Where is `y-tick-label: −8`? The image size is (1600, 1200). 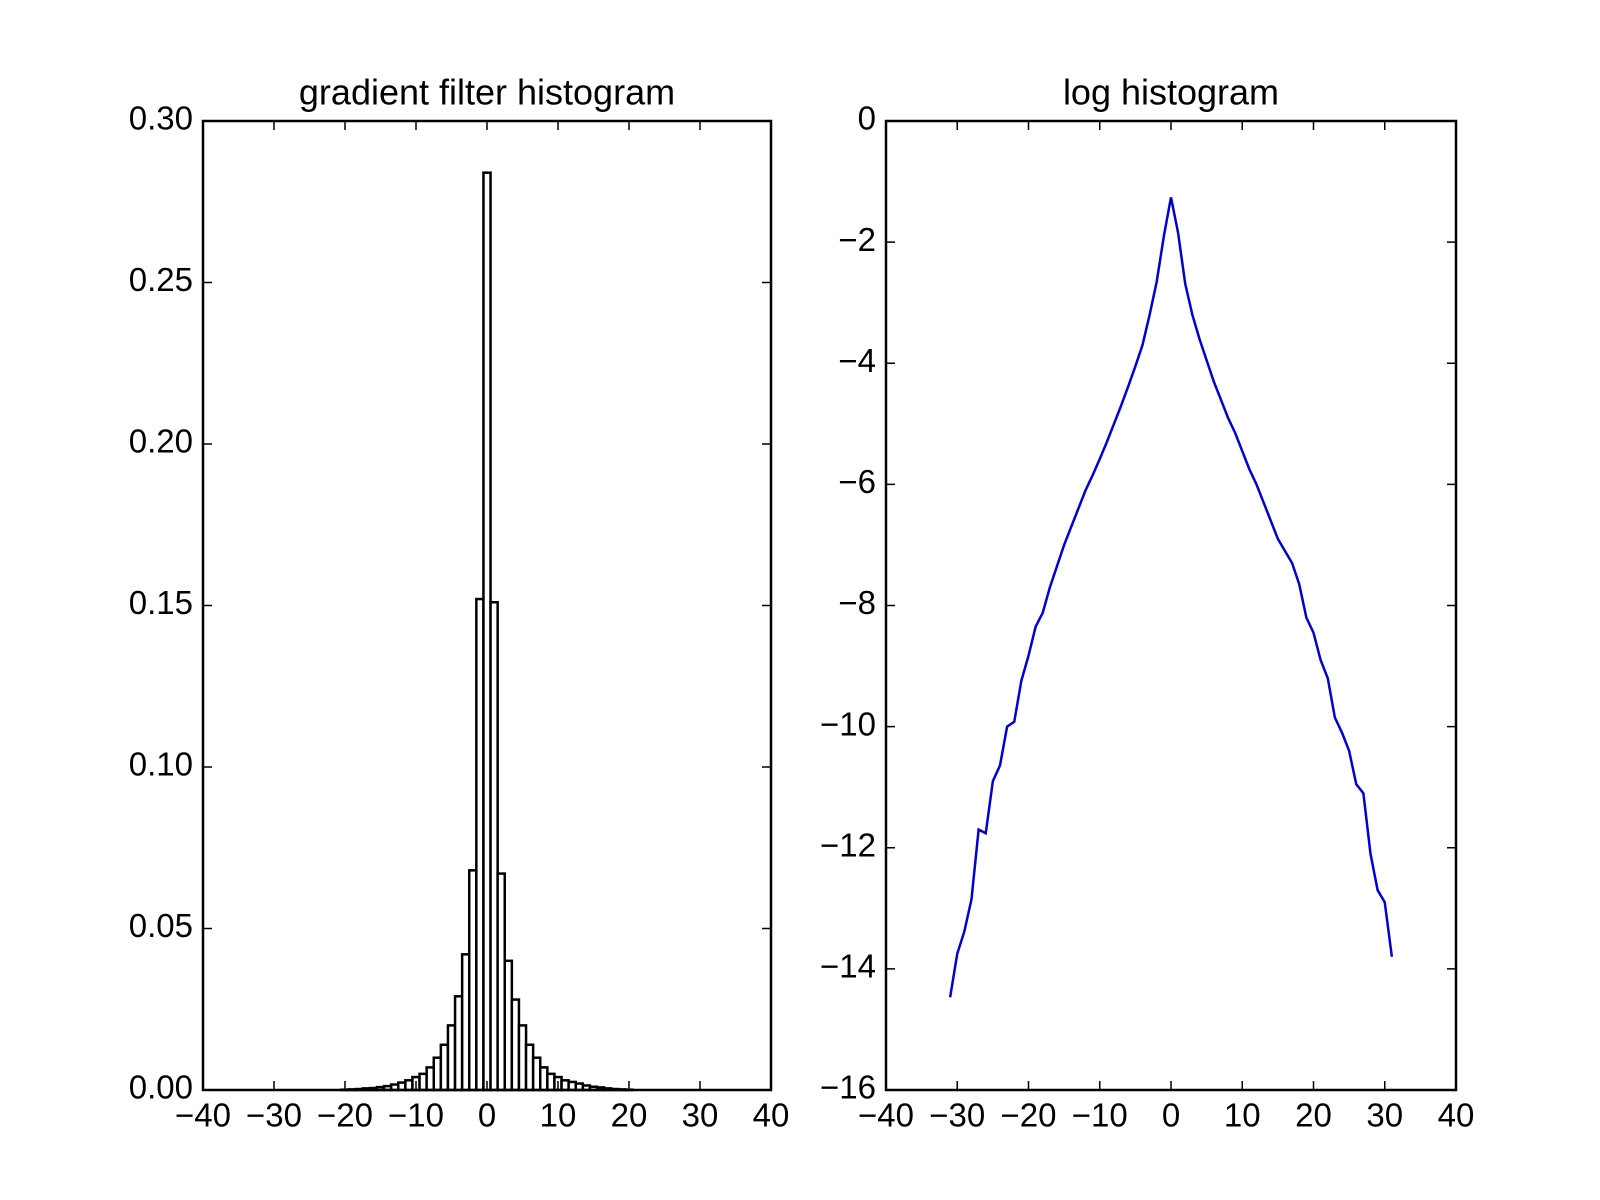 y-tick-label: −8 is located at coordinates (857, 602).